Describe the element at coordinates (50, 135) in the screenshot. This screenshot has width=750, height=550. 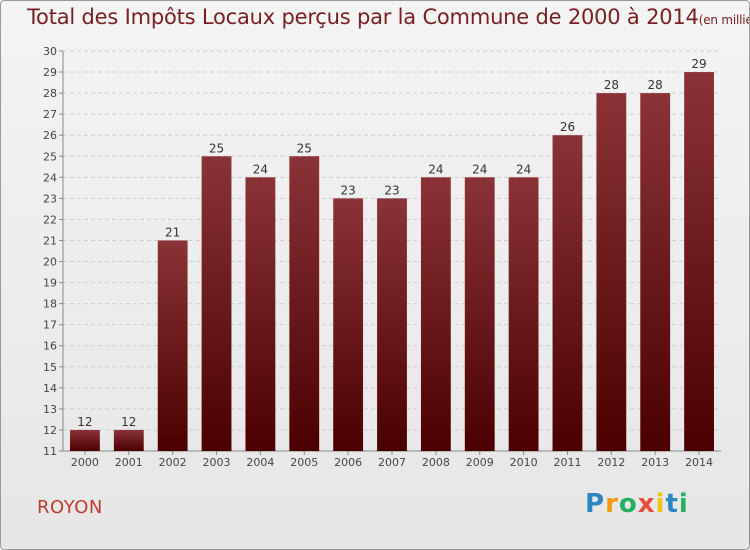
I see `y-tick-label: 26` at that location.